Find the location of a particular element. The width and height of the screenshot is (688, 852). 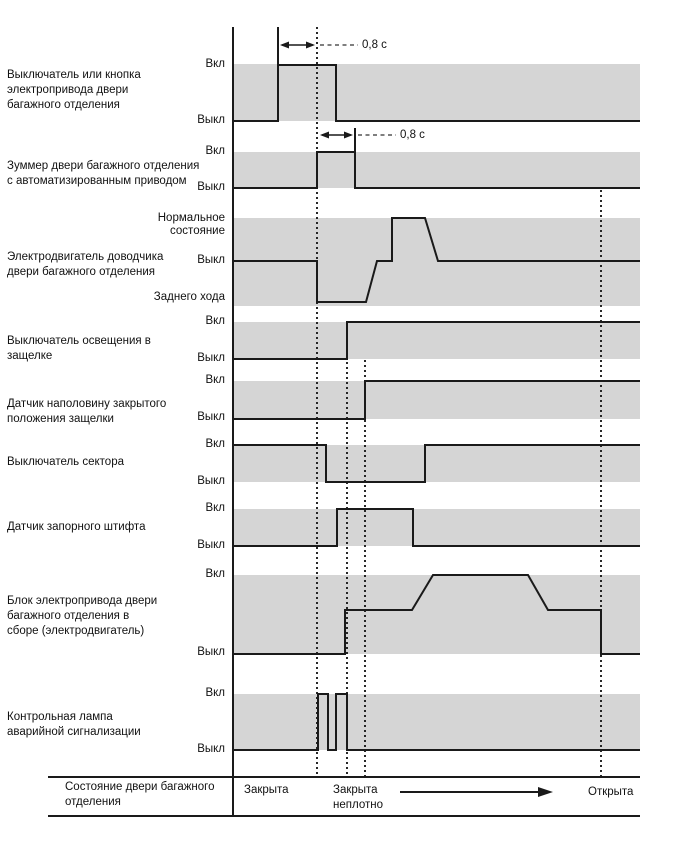

door-state-value: Закрыта is located at coordinates (266, 790).